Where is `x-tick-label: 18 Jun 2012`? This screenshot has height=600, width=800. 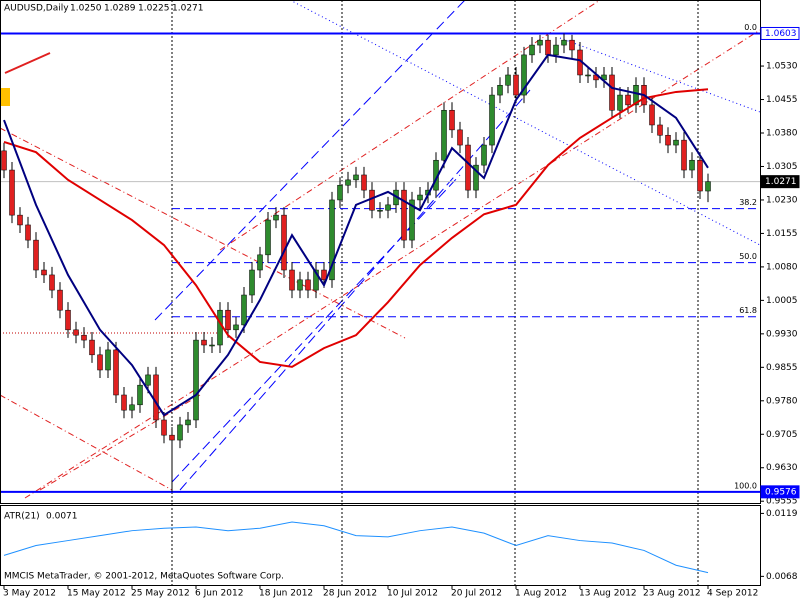
x-tick-label: 18 Jun 2012 is located at coordinates (286, 594).